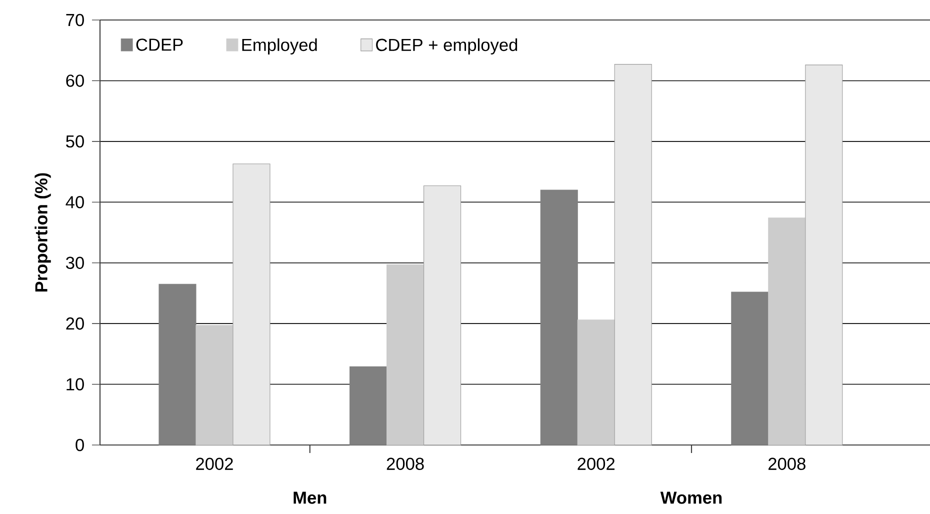 The height and width of the screenshot is (514, 930). I want to click on y-tick-label: 0, so click(80, 445).